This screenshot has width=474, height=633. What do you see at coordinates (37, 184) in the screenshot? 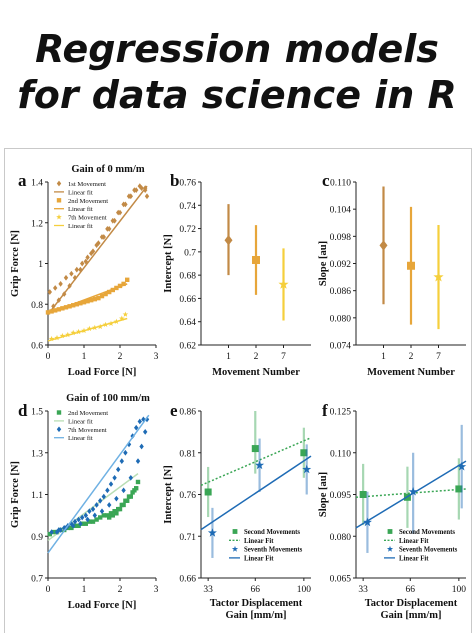
I see `y-tick-label: 1.4` at bounding box center [37, 184].